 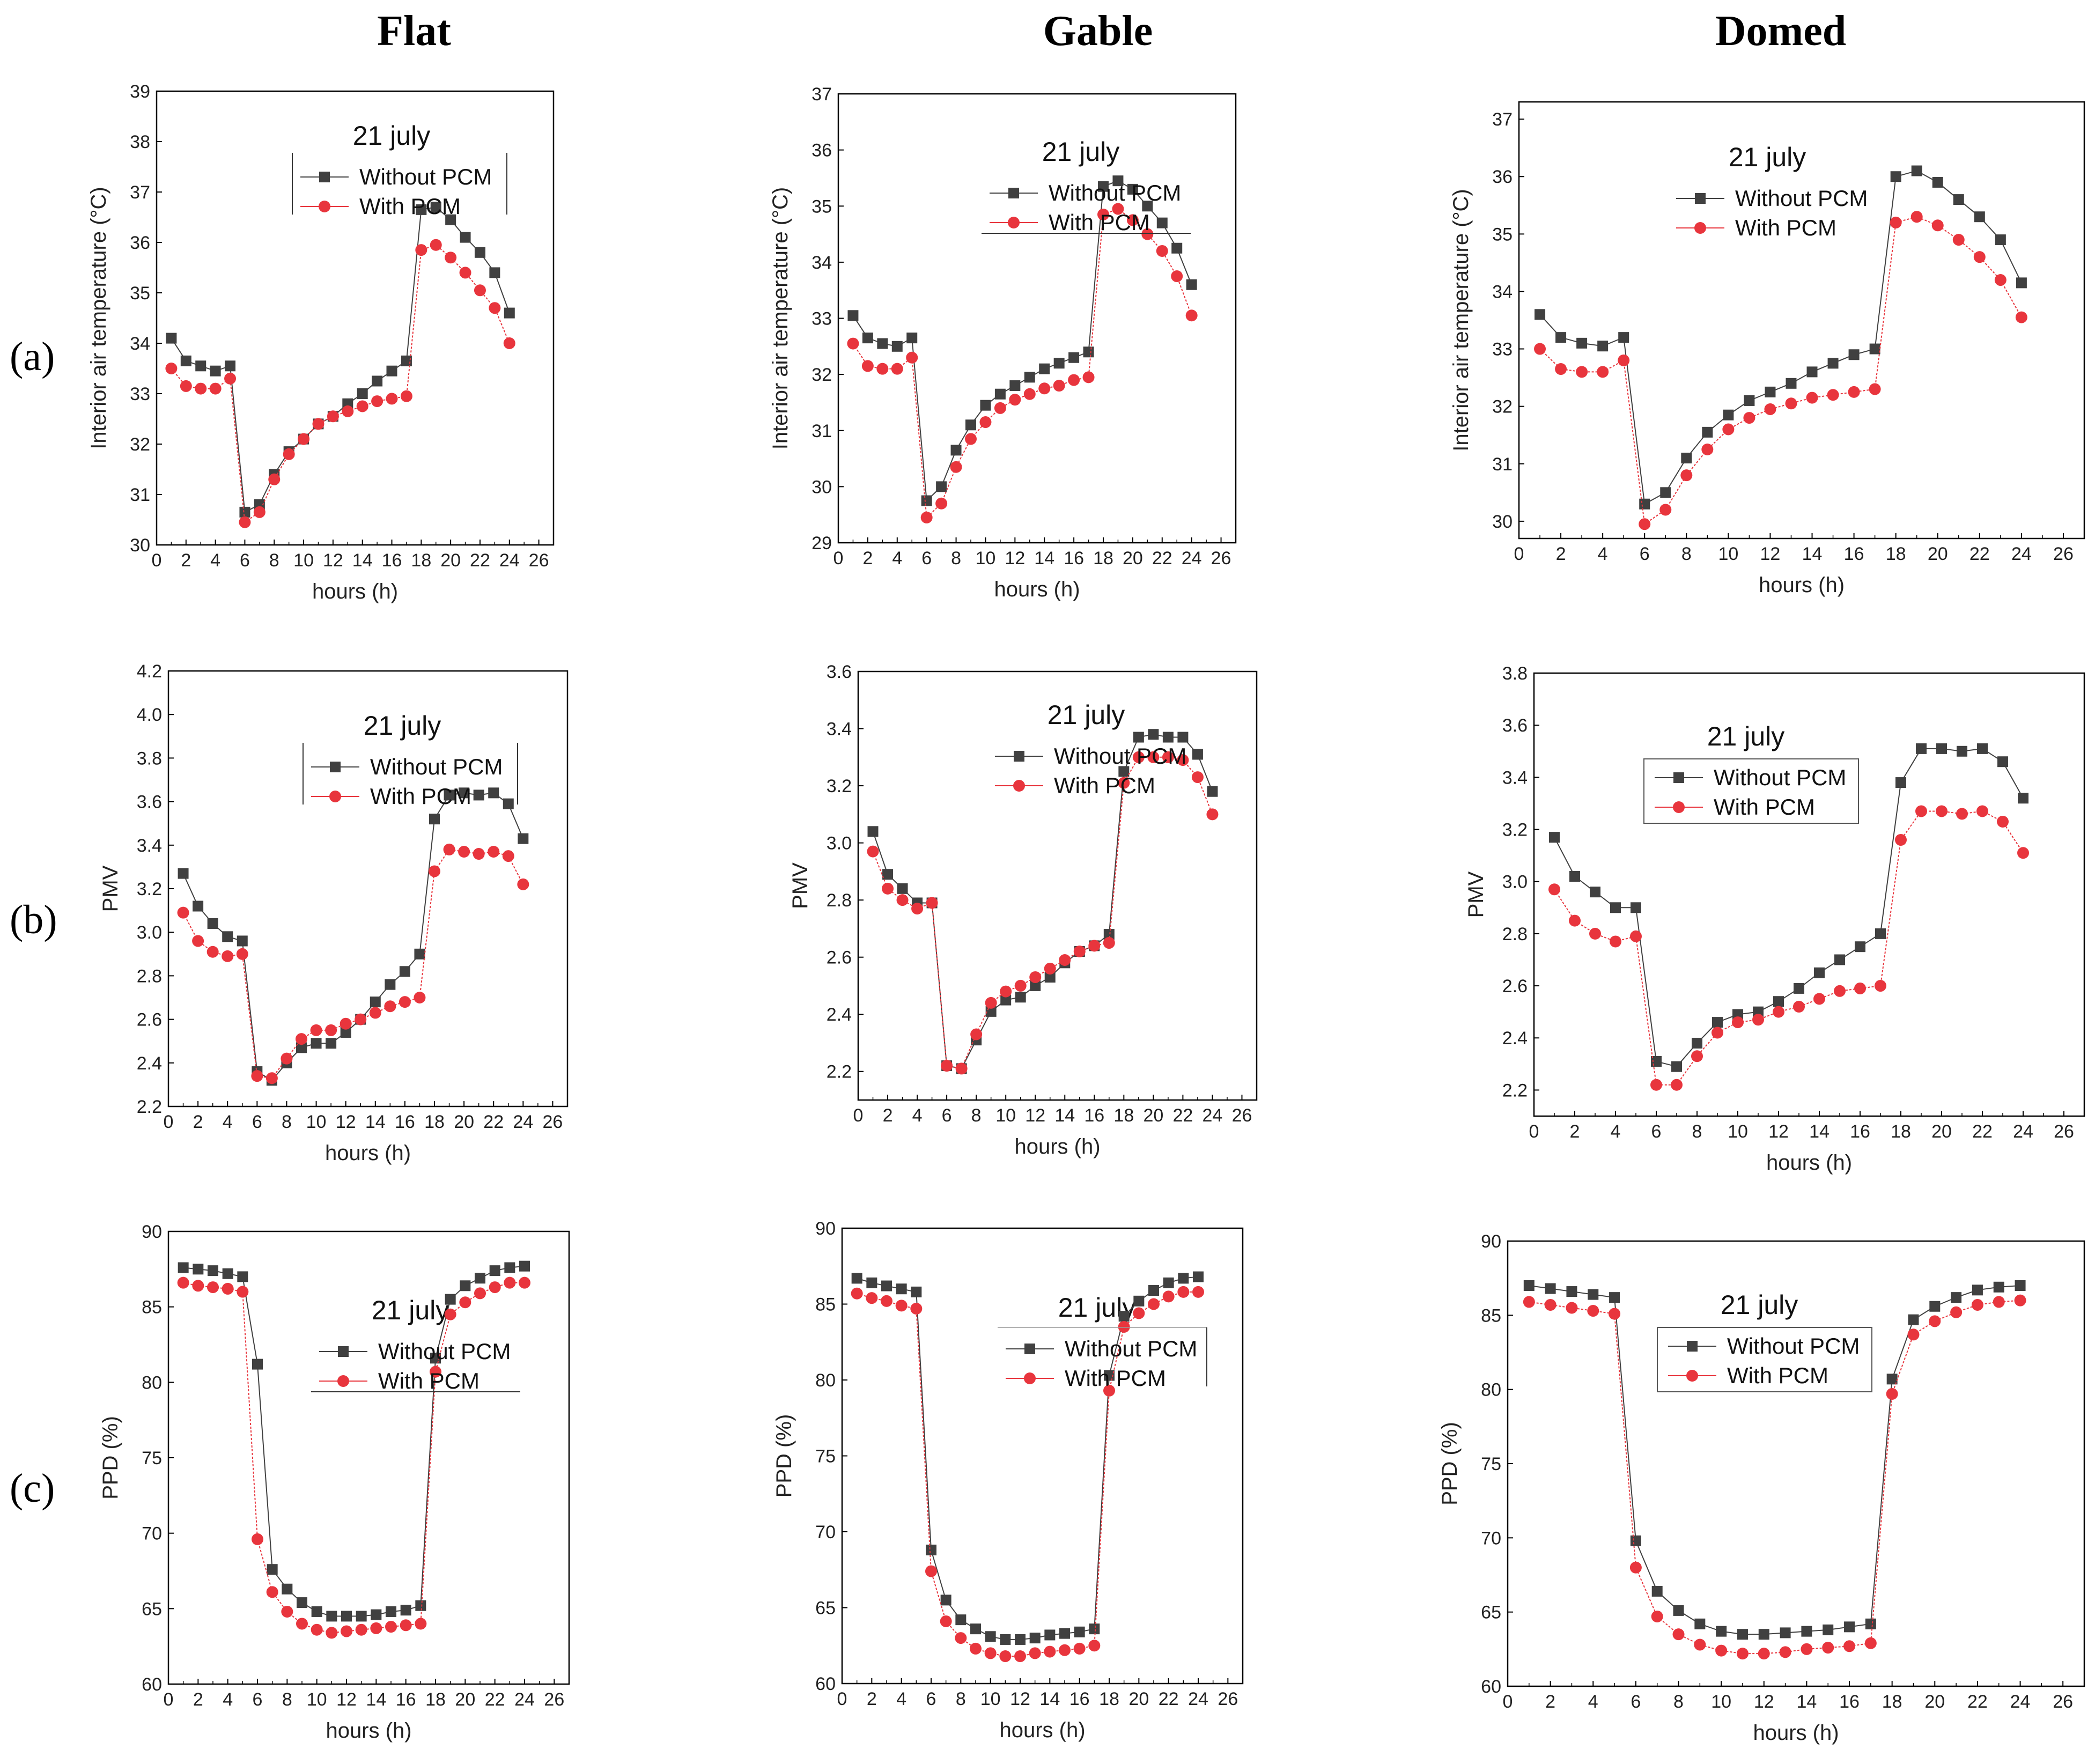 I want to click on y-tick-label: 90, so click(x=1491, y=1241).